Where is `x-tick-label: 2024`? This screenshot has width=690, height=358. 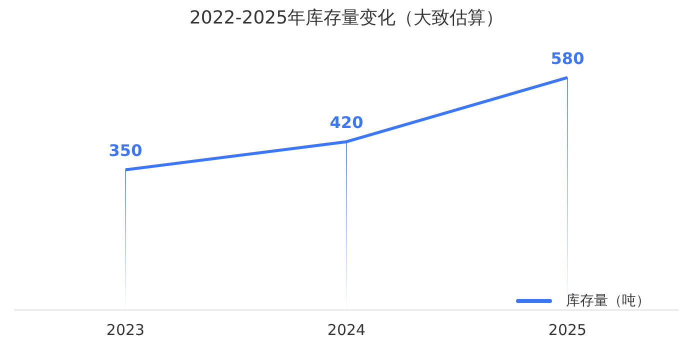 x-tick-label: 2024 is located at coordinates (346, 329).